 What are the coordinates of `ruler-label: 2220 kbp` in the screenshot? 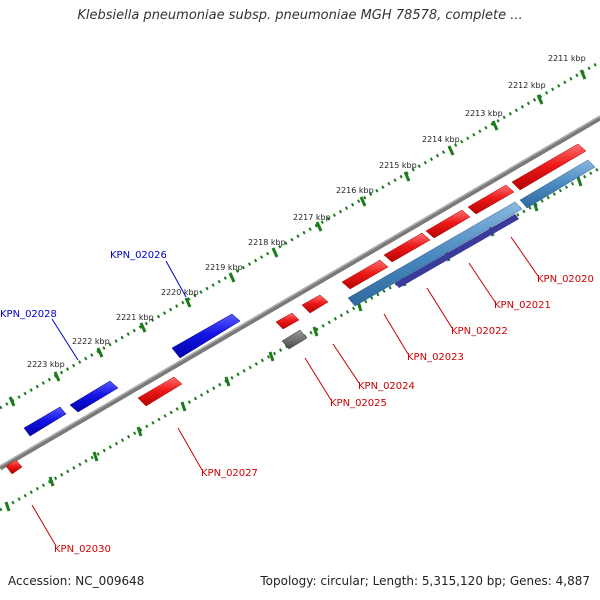 It's located at (180, 292).